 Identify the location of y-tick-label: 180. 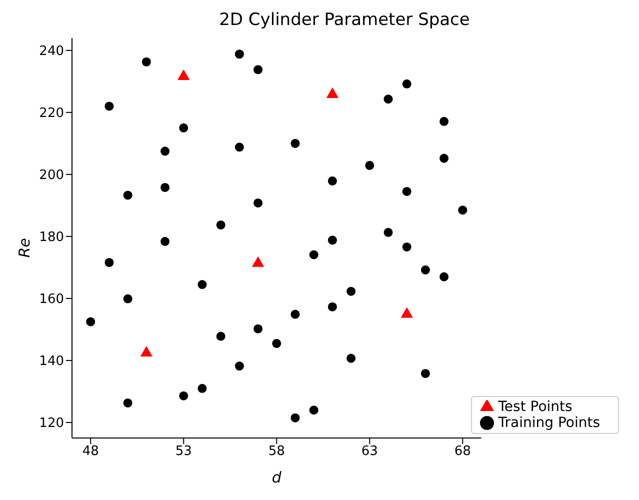
(51, 238).